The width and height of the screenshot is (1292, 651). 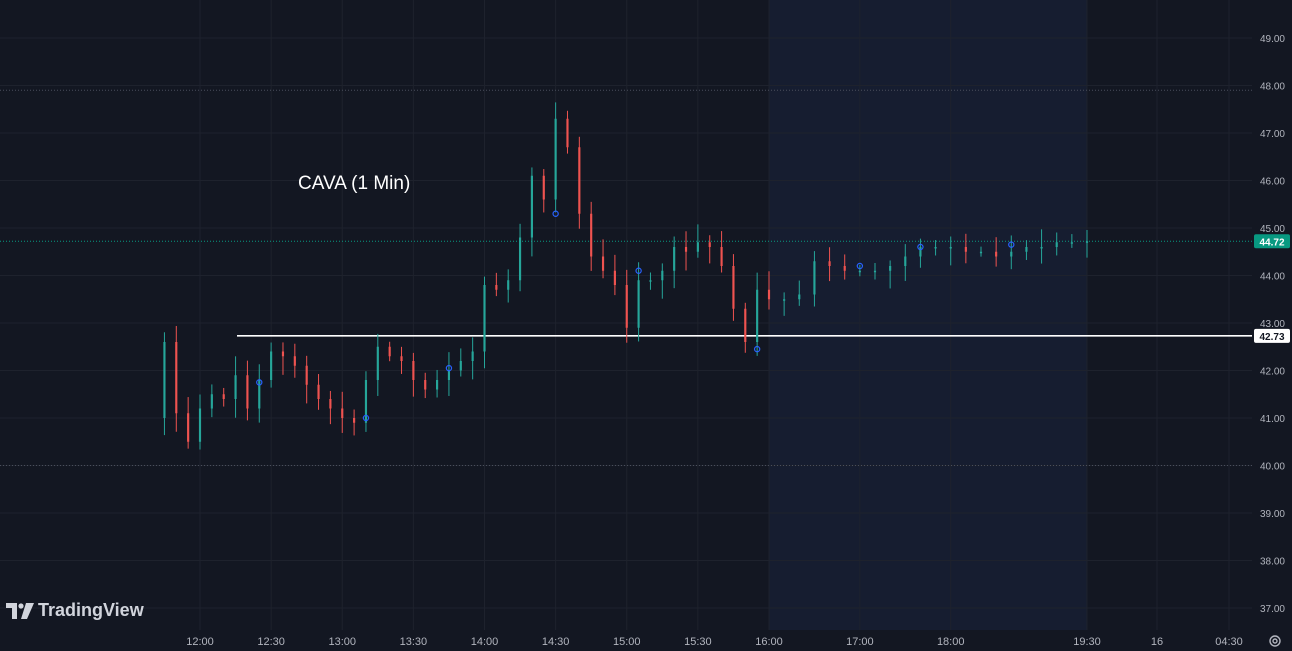 I want to click on y-tick-label: 43.00, so click(x=1272, y=324).